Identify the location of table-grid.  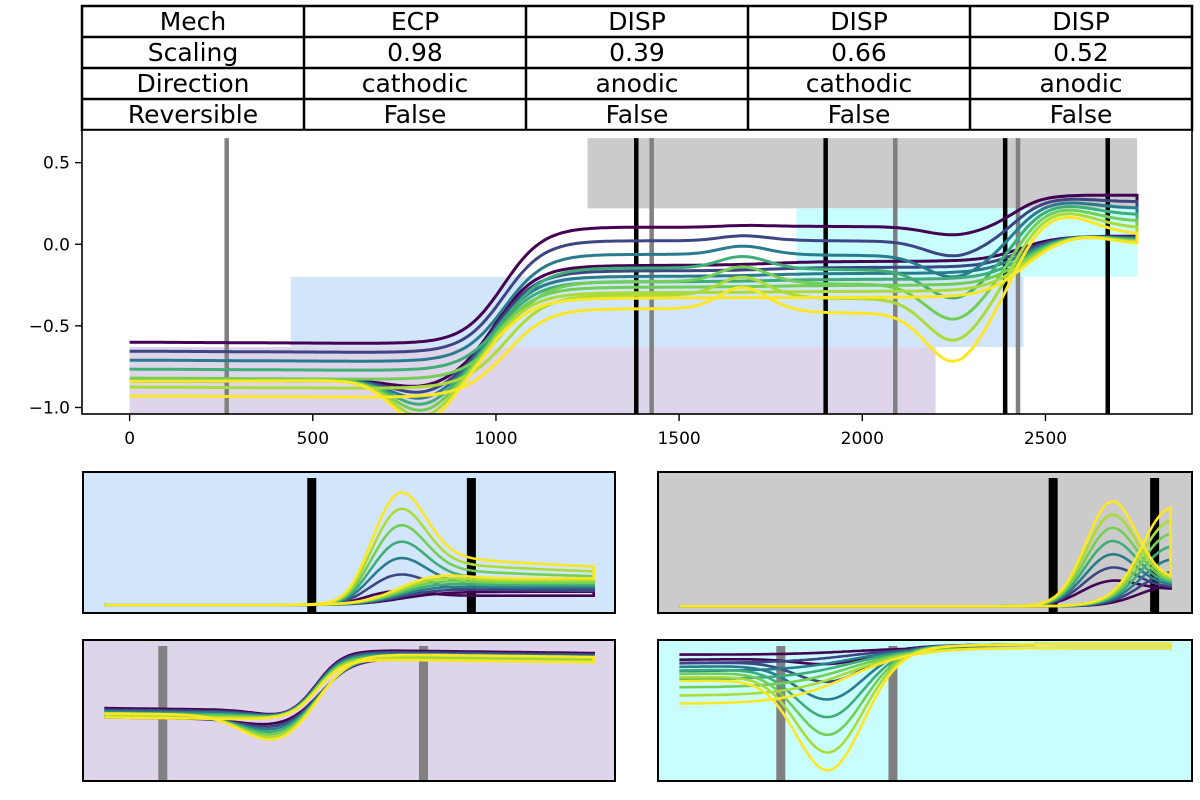
(637, 68).